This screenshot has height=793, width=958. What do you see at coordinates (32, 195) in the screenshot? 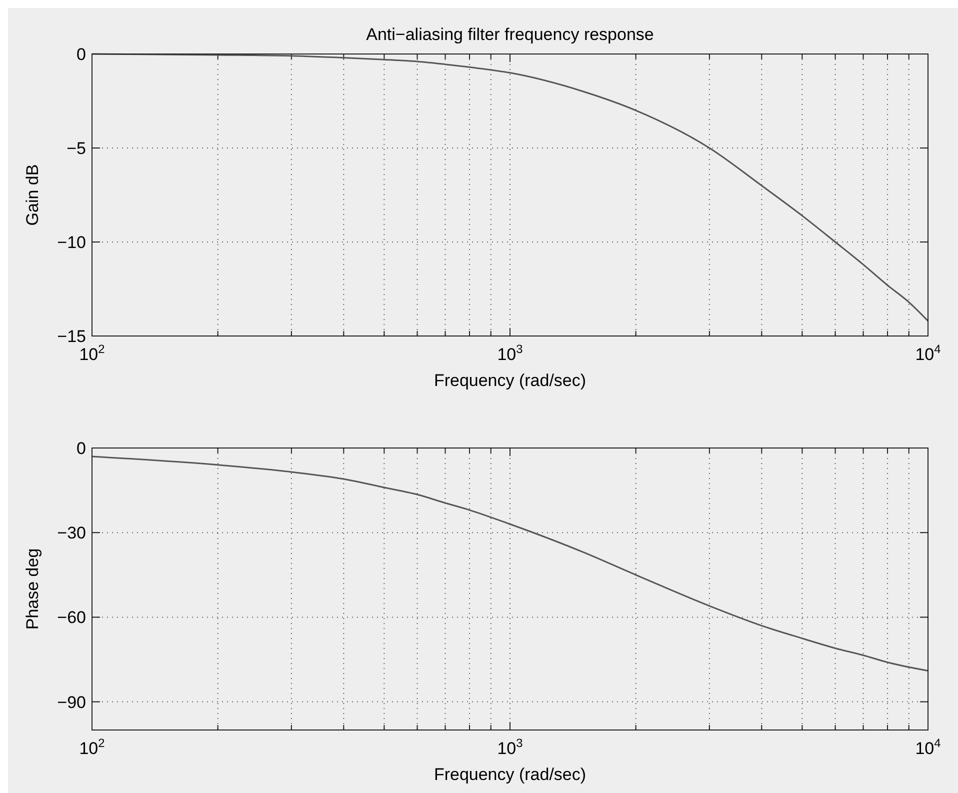
I see `y-axis-title: Gain dB` at bounding box center [32, 195].